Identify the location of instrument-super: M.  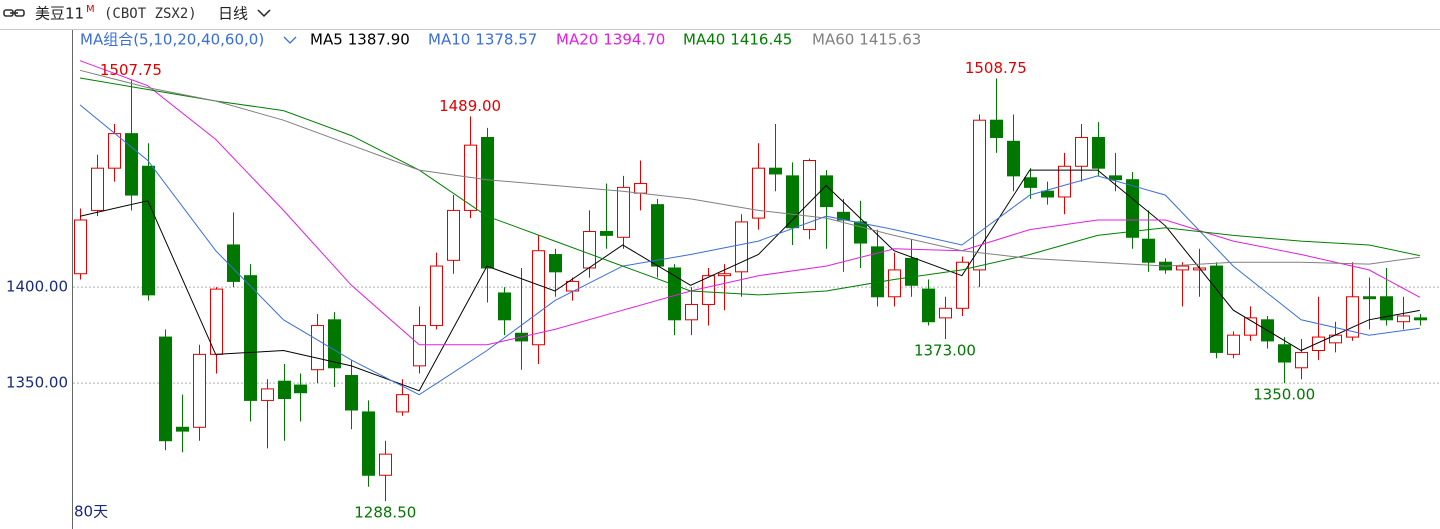
(90, 9).